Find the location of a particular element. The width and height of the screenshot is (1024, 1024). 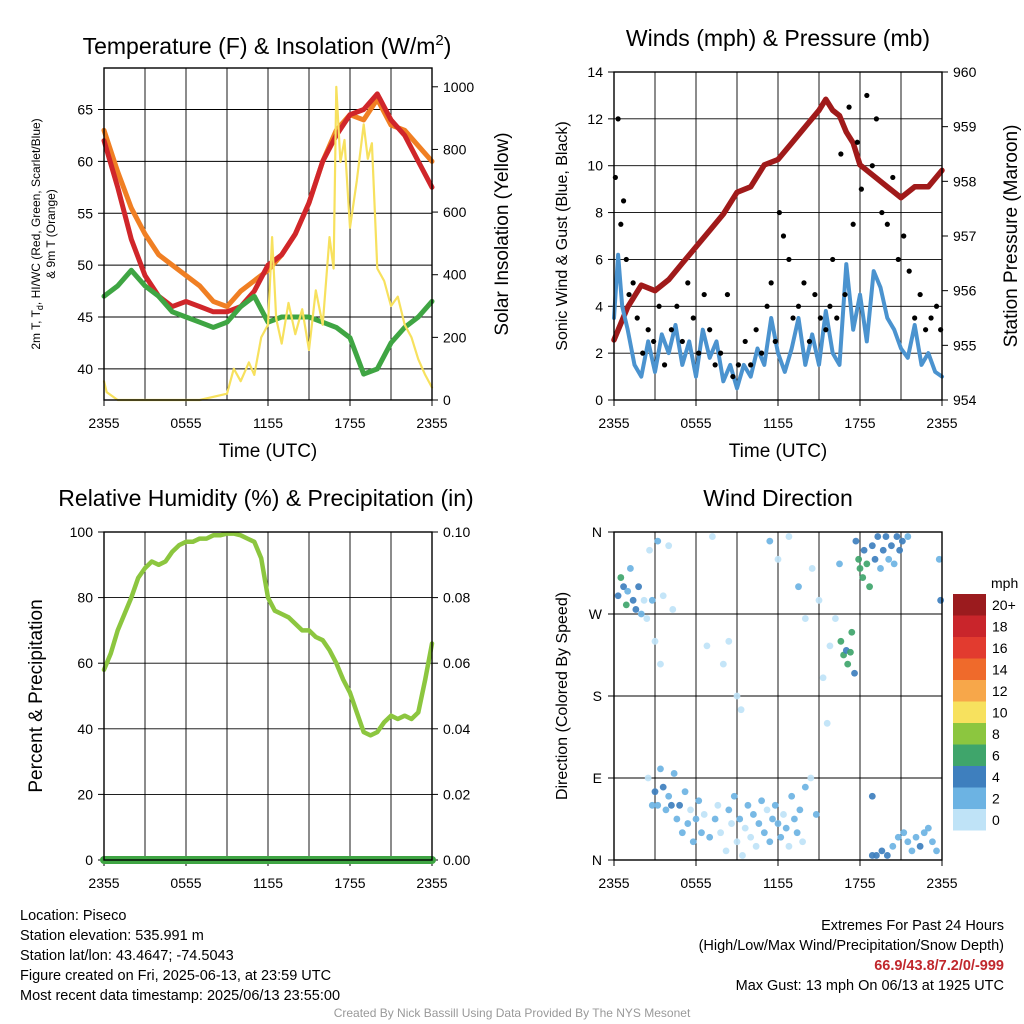

legend-label: 16 is located at coordinates (1000, 648).